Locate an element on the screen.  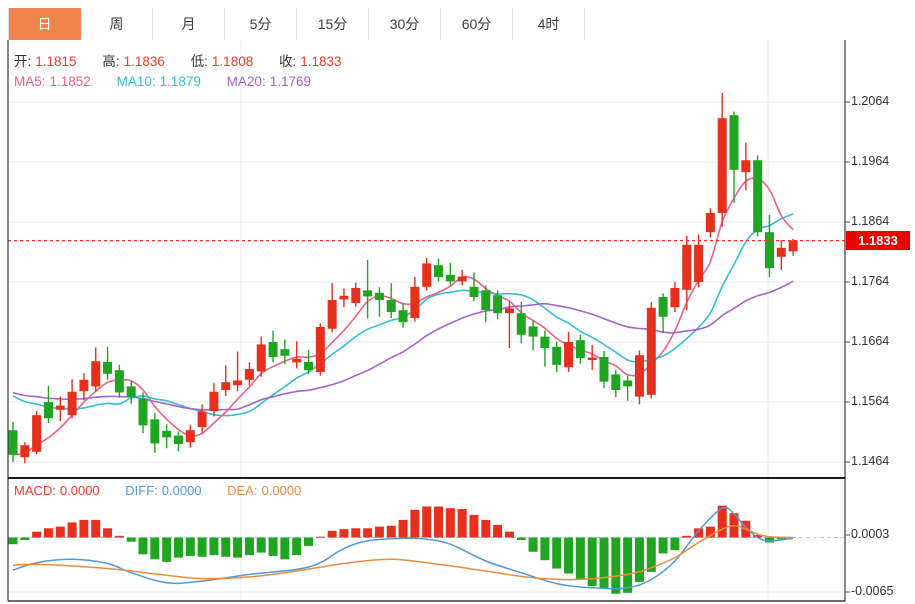
tab-30分: 30分 is located at coordinates (405, 24).